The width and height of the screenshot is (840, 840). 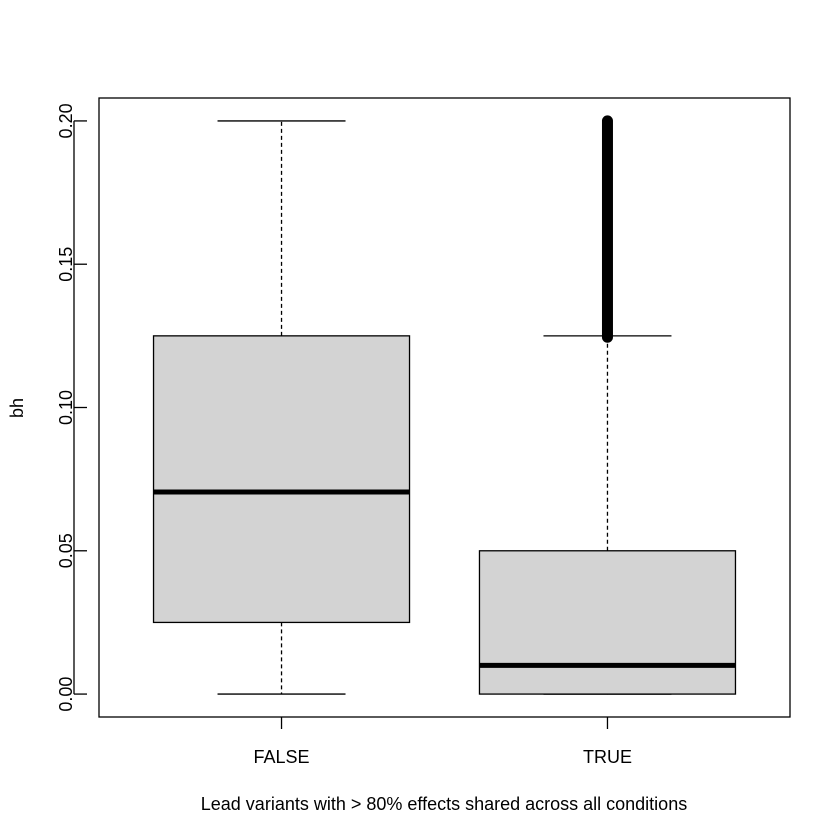 I want to click on y-tick-label-2: 0.10, so click(x=66, y=407).